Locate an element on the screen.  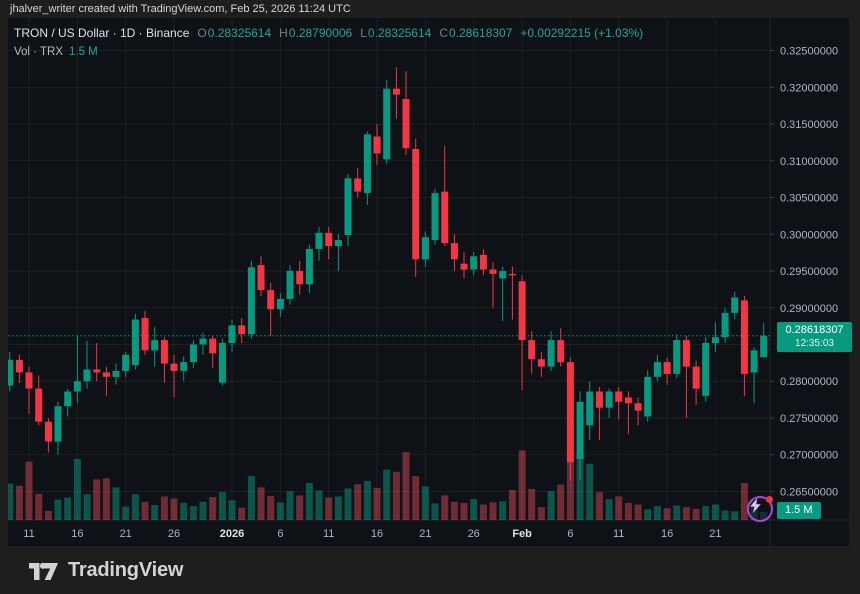
volume-layer is located at coordinates (388, 485).